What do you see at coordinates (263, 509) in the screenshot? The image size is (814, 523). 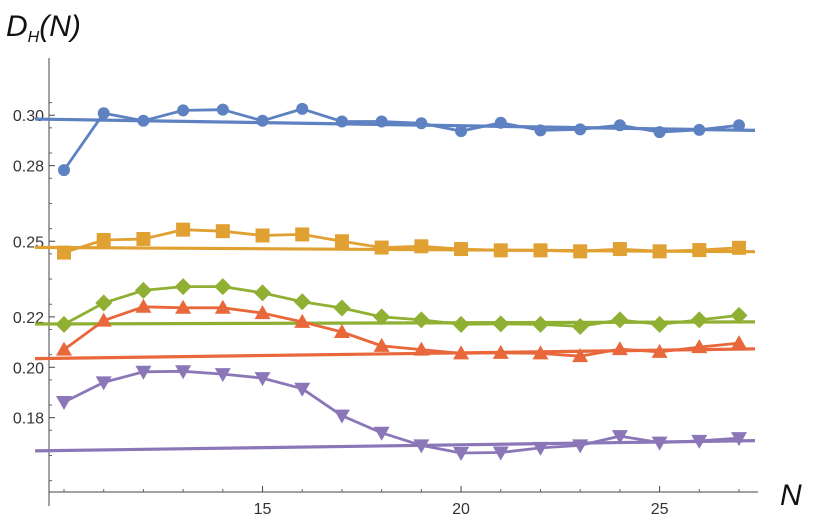 I see `x-tick-label: 15` at bounding box center [263, 509].